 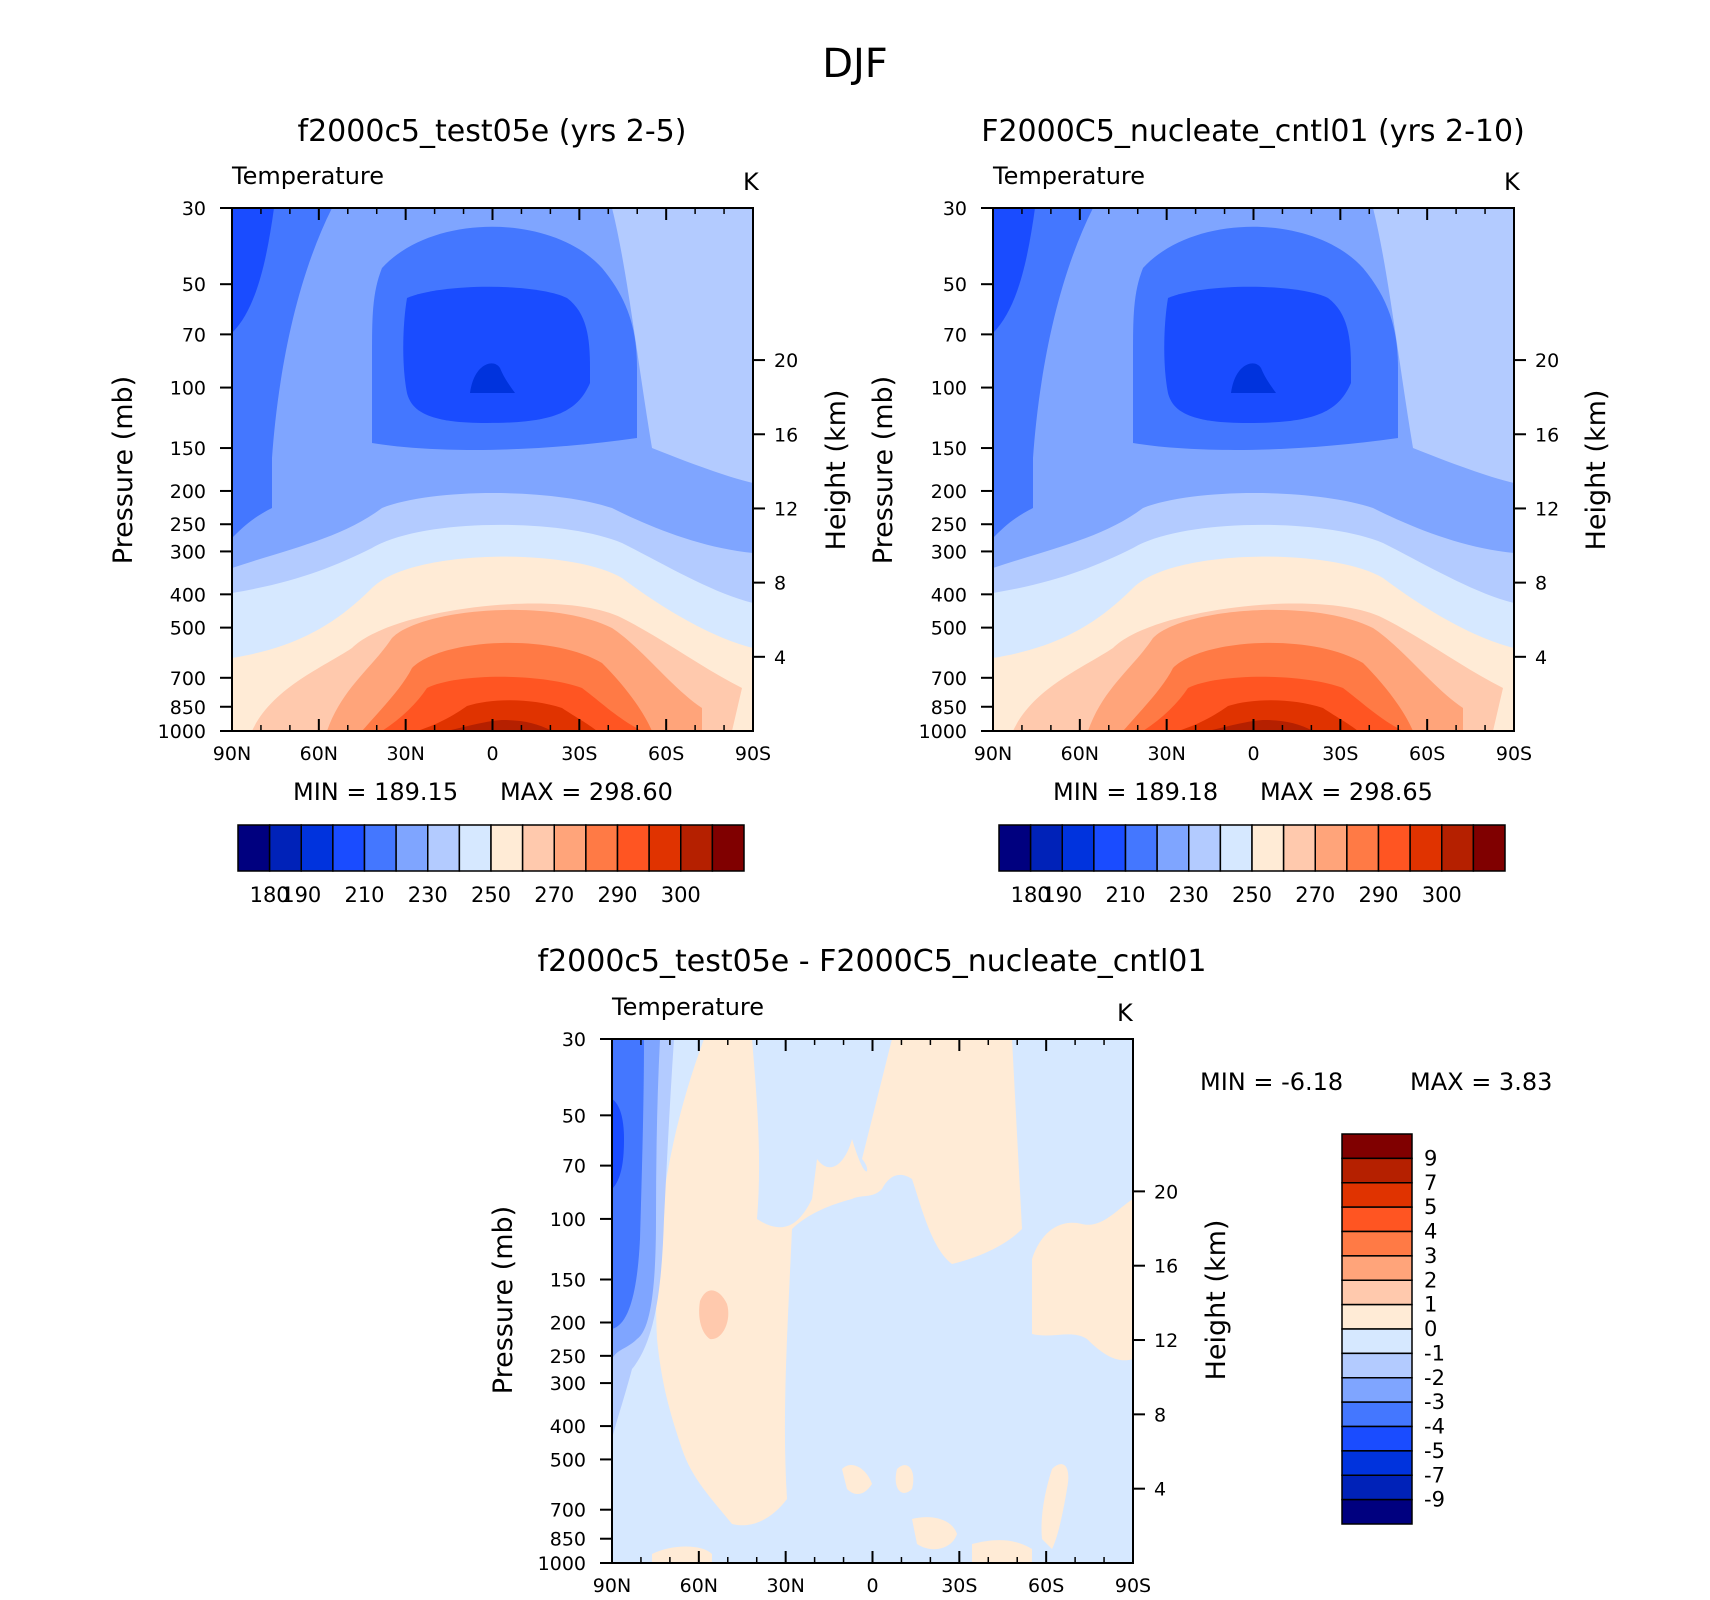 What do you see at coordinates (1160, 1490) in the screenshot?
I see `y-right-tick-label: 4` at bounding box center [1160, 1490].